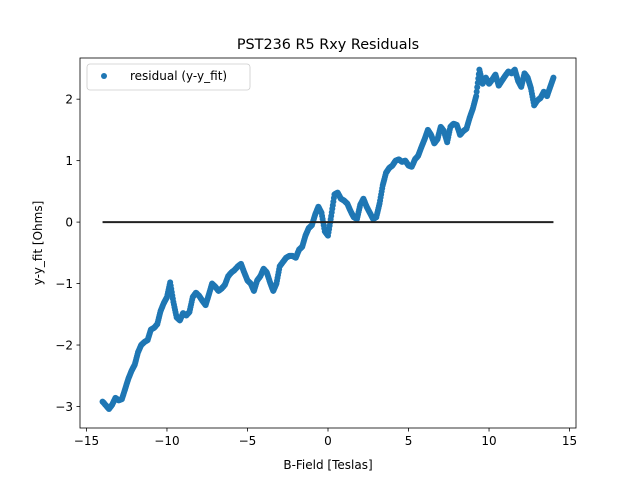 This screenshot has width=640, height=480. I want to click on x-tick-label: 0, so click(328, 441).